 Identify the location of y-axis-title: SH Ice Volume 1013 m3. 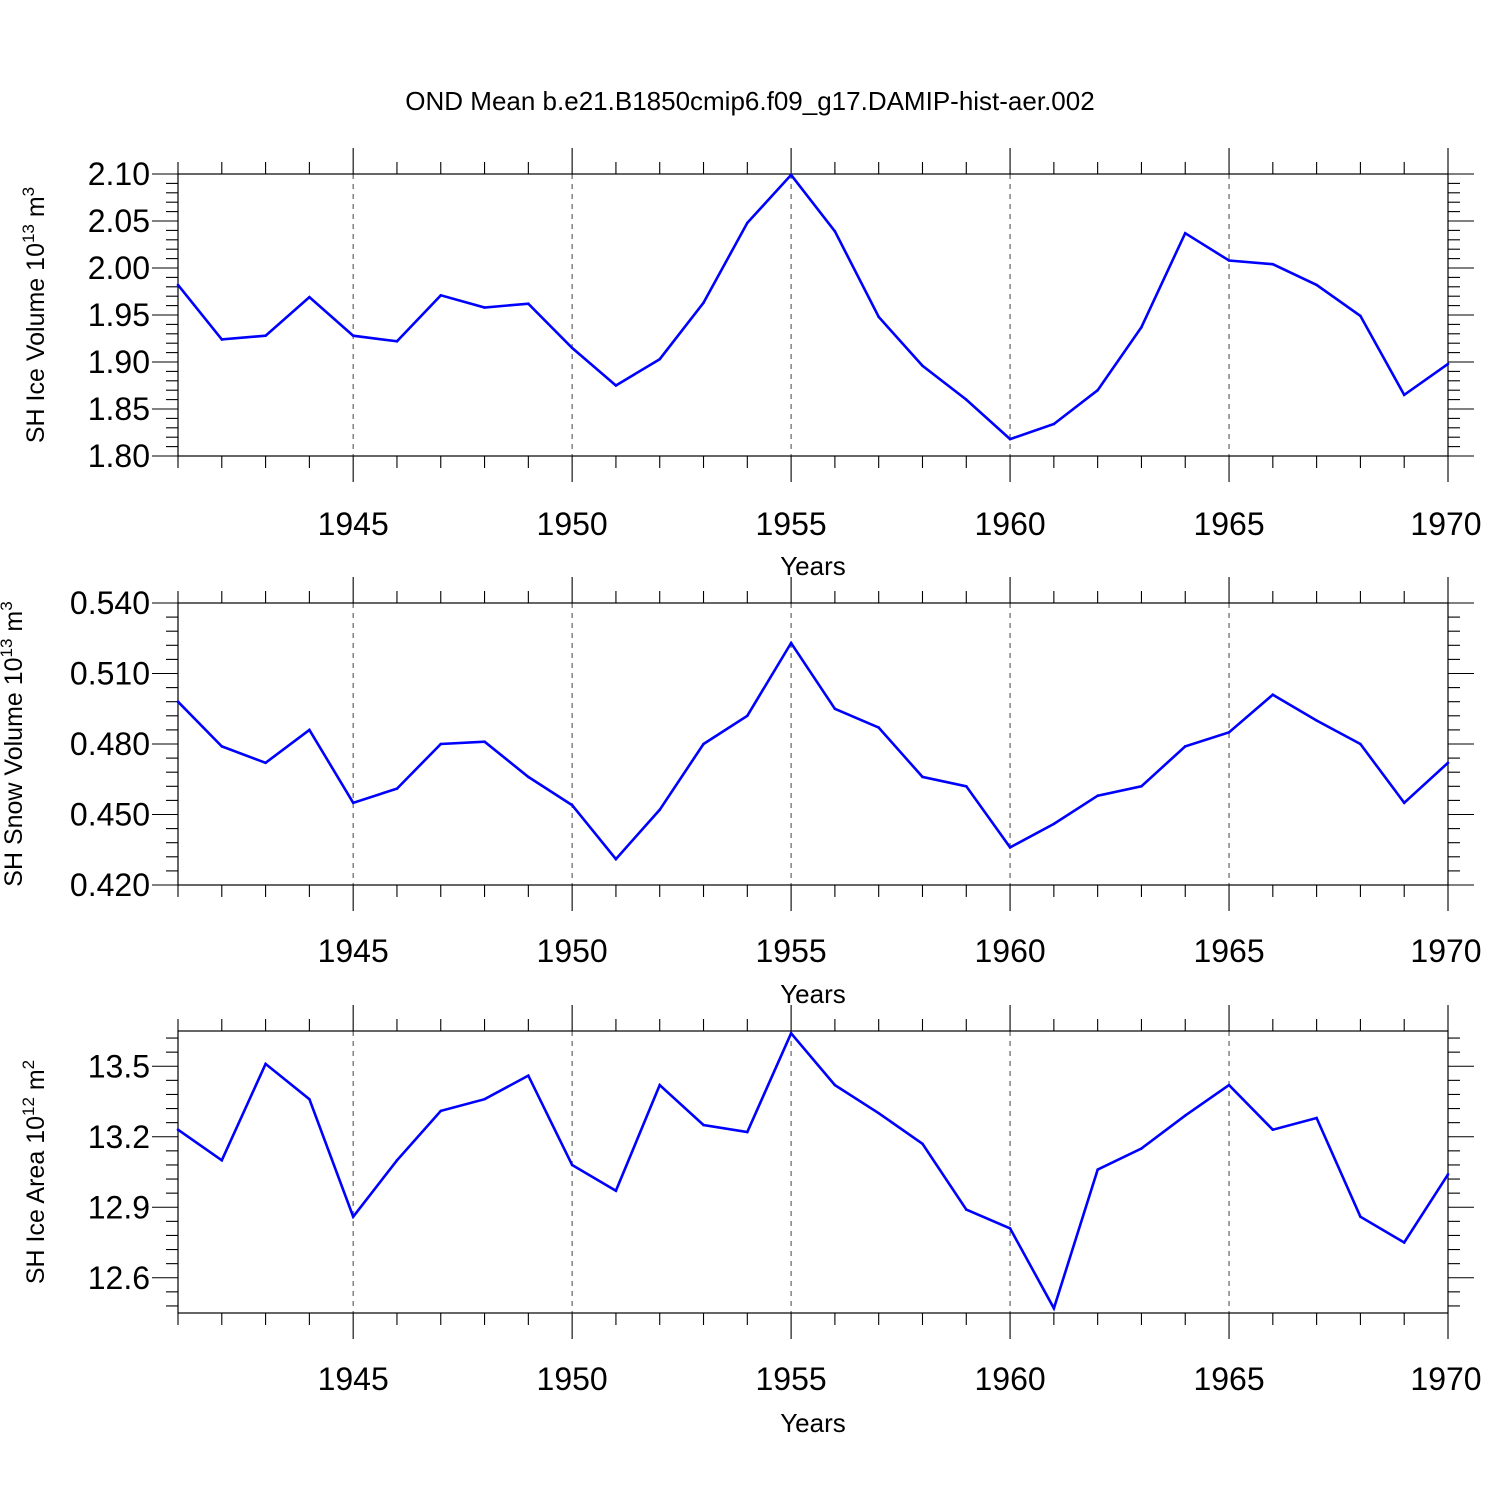
(34, 315).